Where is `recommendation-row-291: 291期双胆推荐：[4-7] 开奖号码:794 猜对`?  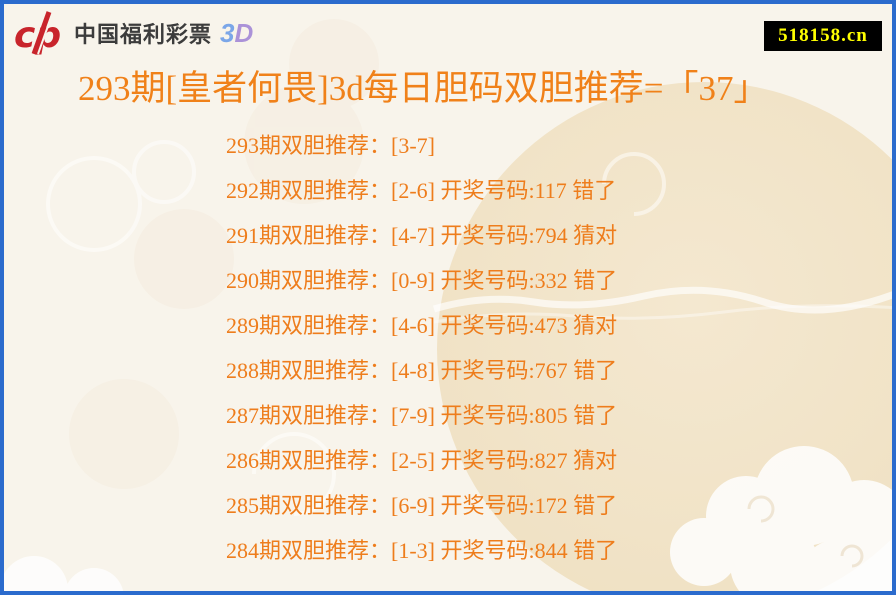
recommendation-row-291: 291期双胆推荐：[4-7] 开奖号码:794 猜对 is located at coordinates (422, 235).